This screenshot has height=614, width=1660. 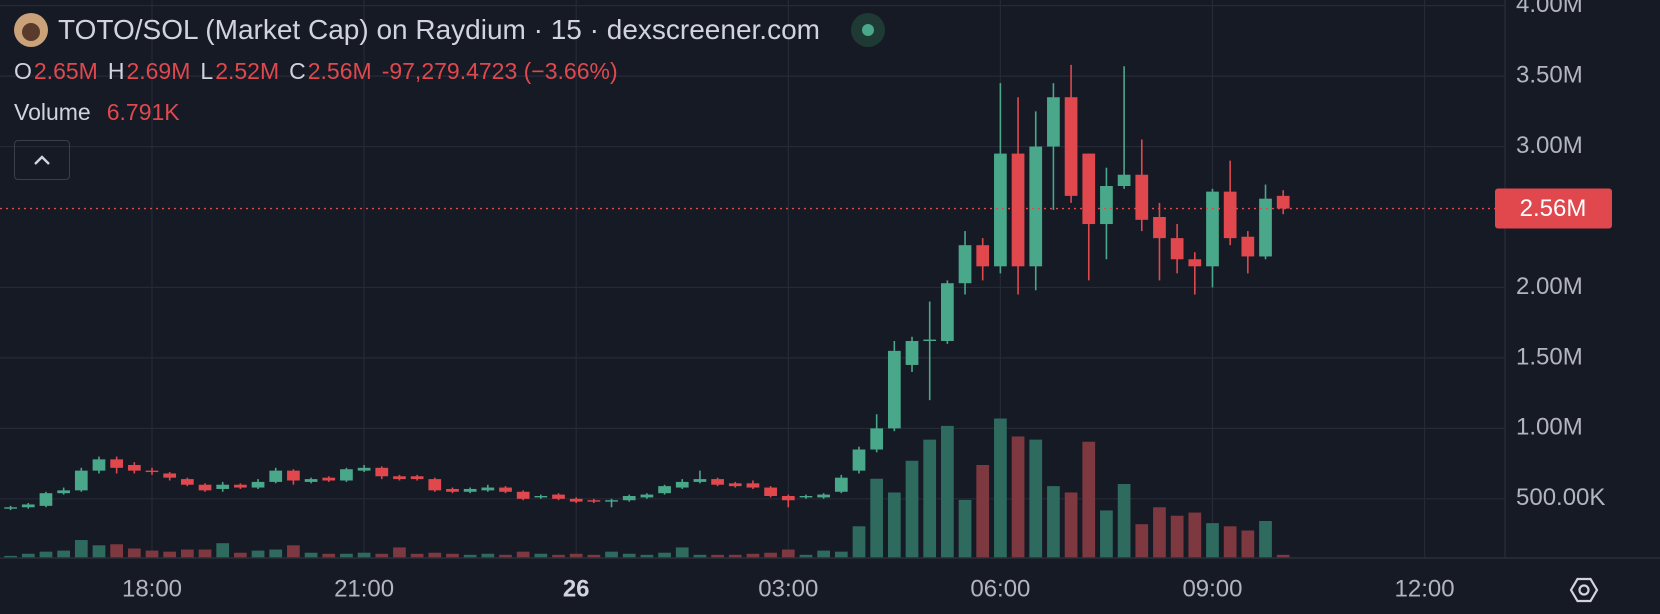 I want to click on settings-icon, so click(x=1584, y=590).